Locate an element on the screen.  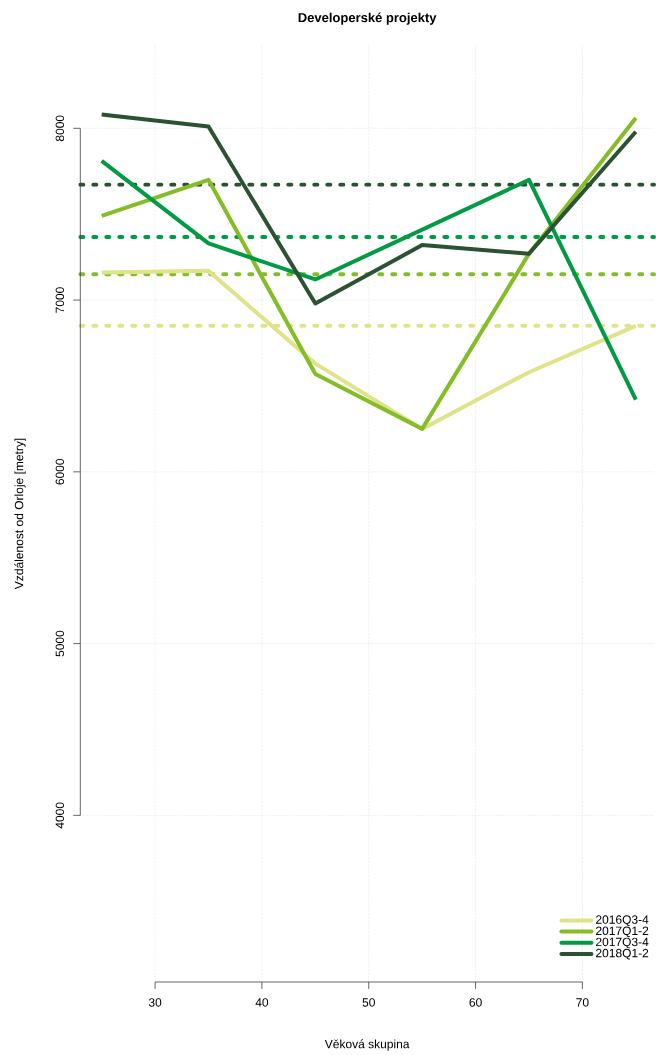
x-tick-label: 50 is located at coordinates (368, 1002).